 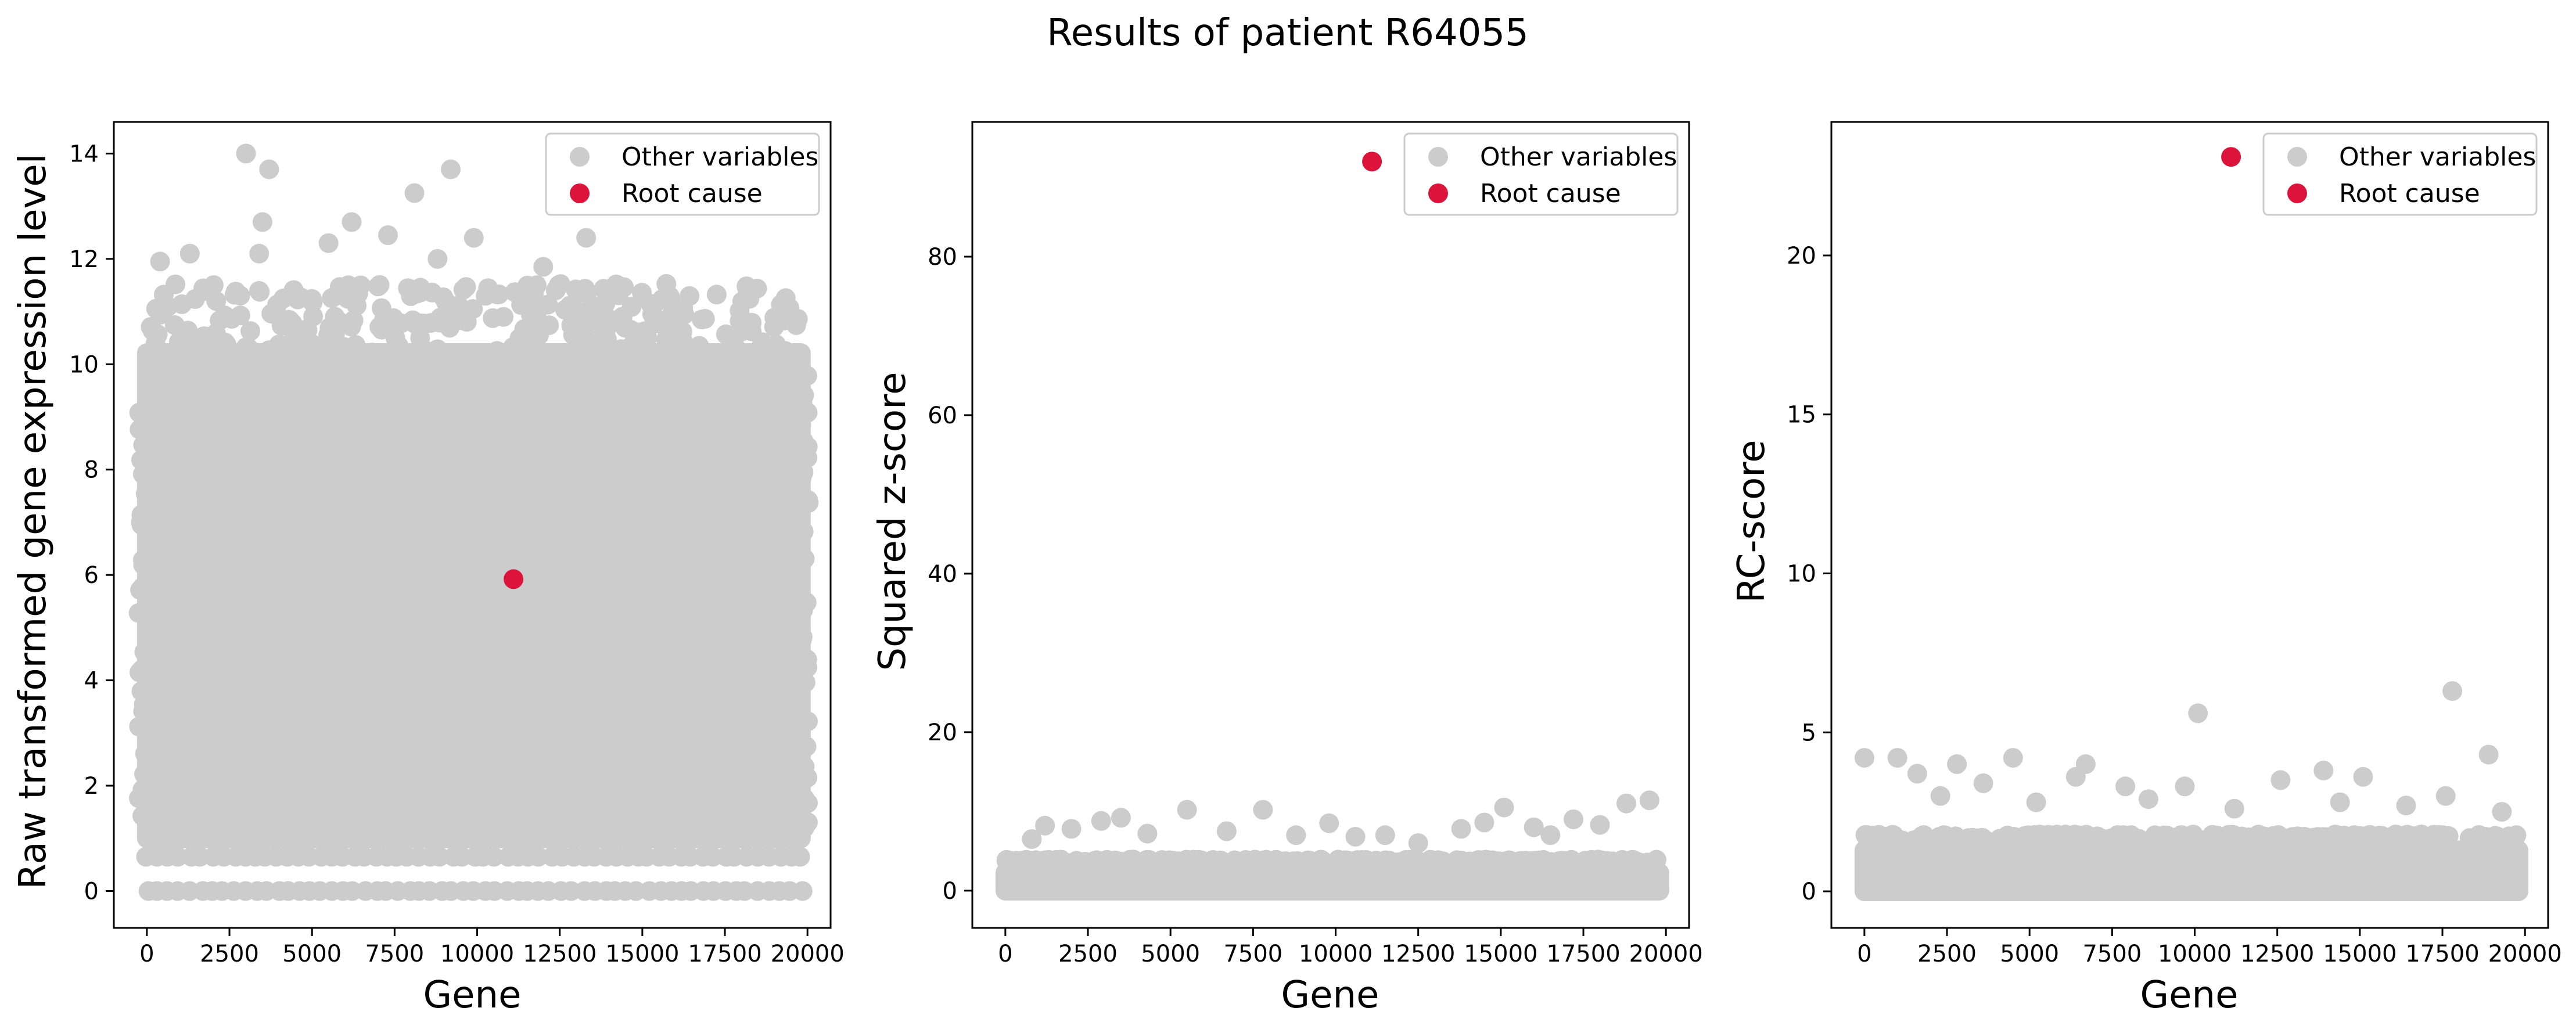 I want to click on x-tick-label: 2500, so click(x=1088, y=954).